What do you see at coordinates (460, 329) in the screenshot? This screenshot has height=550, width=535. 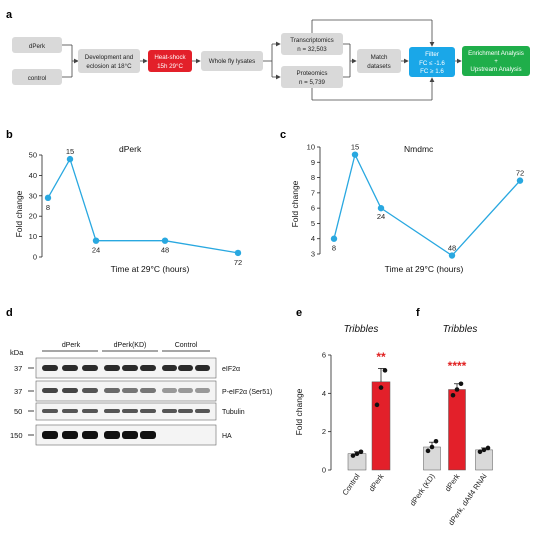 I see `chart-f-title: Tribbles` at bounding box center [460, 329].